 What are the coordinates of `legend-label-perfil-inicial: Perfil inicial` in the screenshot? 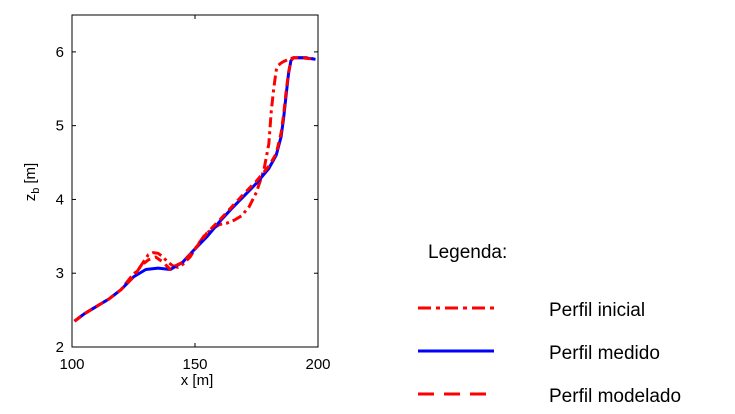 It's located at (597, 310).